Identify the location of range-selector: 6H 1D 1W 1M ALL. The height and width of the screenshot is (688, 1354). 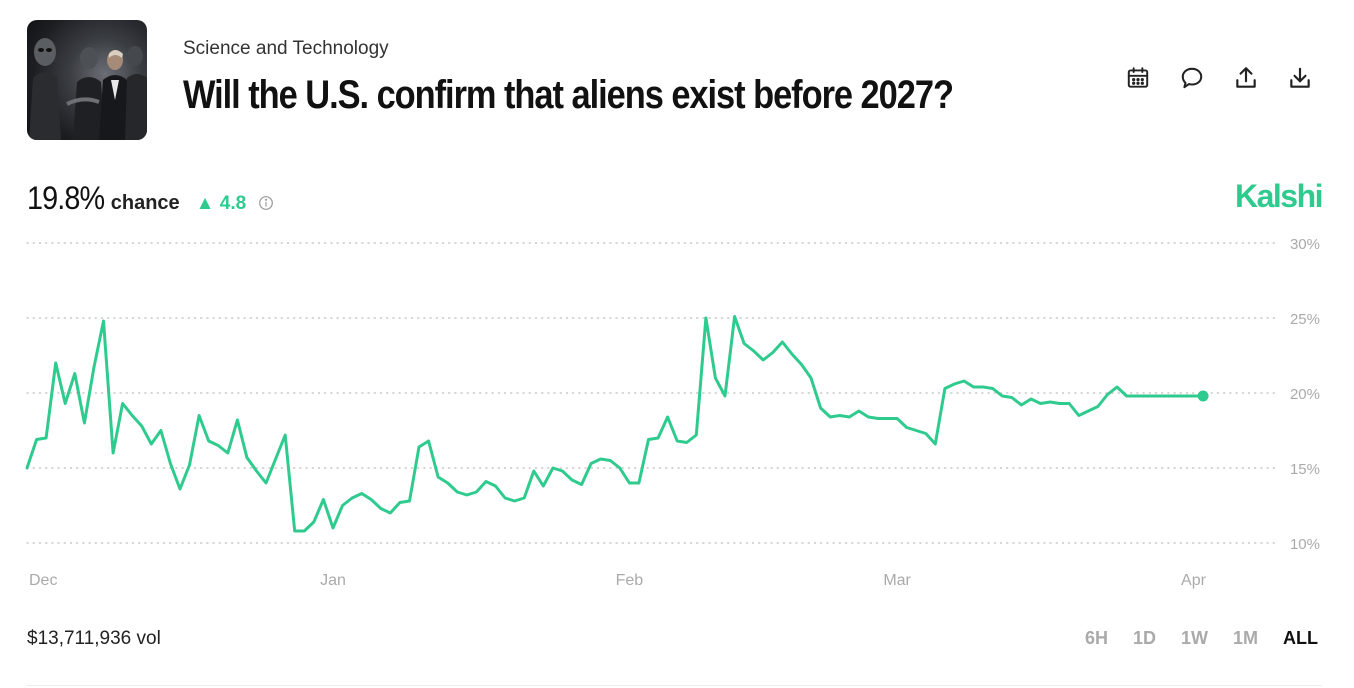
(1201, 638).